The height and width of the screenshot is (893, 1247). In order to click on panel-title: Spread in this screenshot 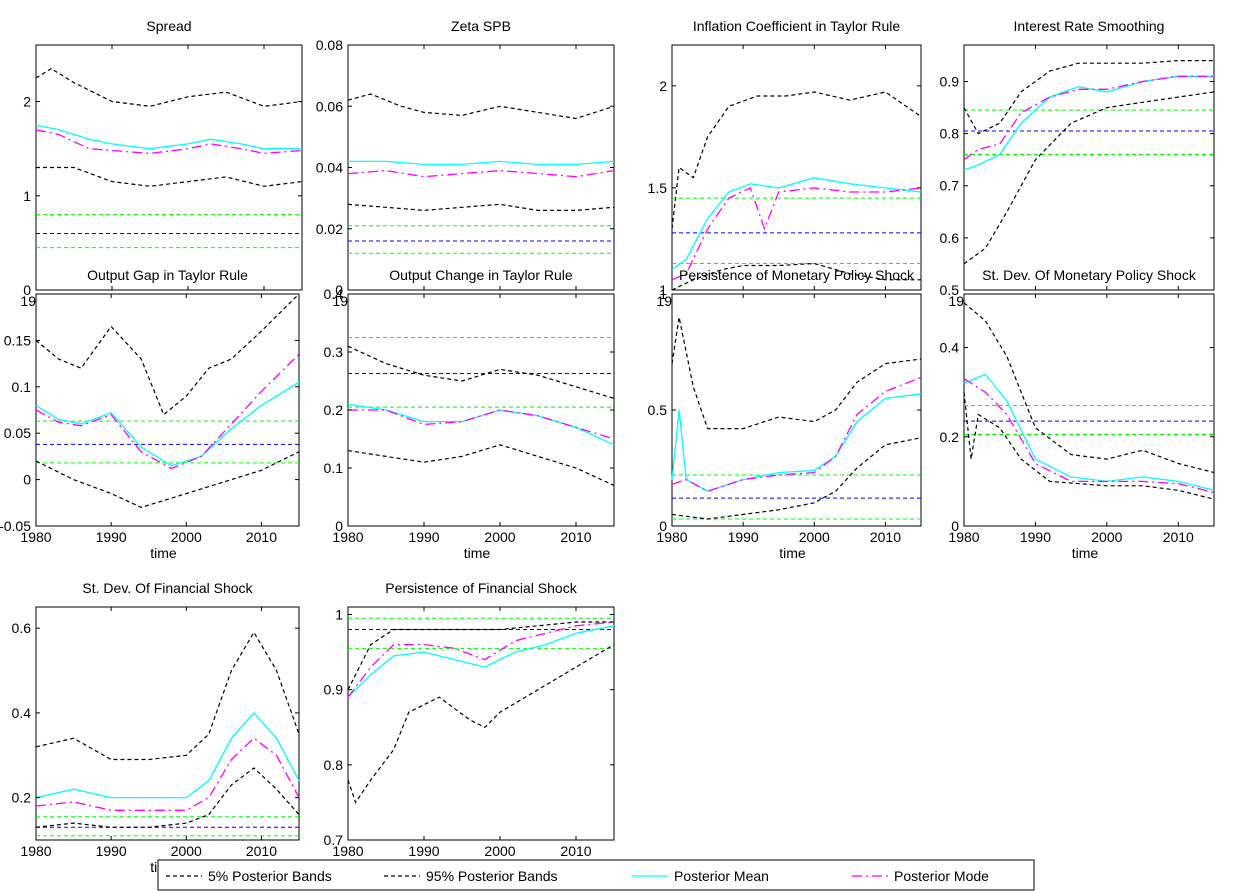, I will do `click(168, 26)`.